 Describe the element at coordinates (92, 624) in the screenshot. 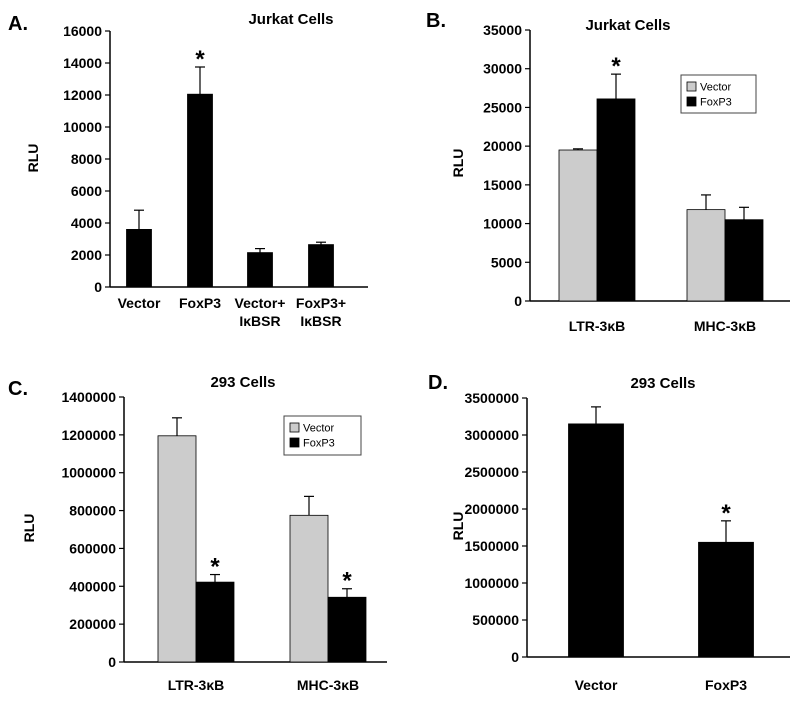

I see `y-tick-label: 200000` at that location.